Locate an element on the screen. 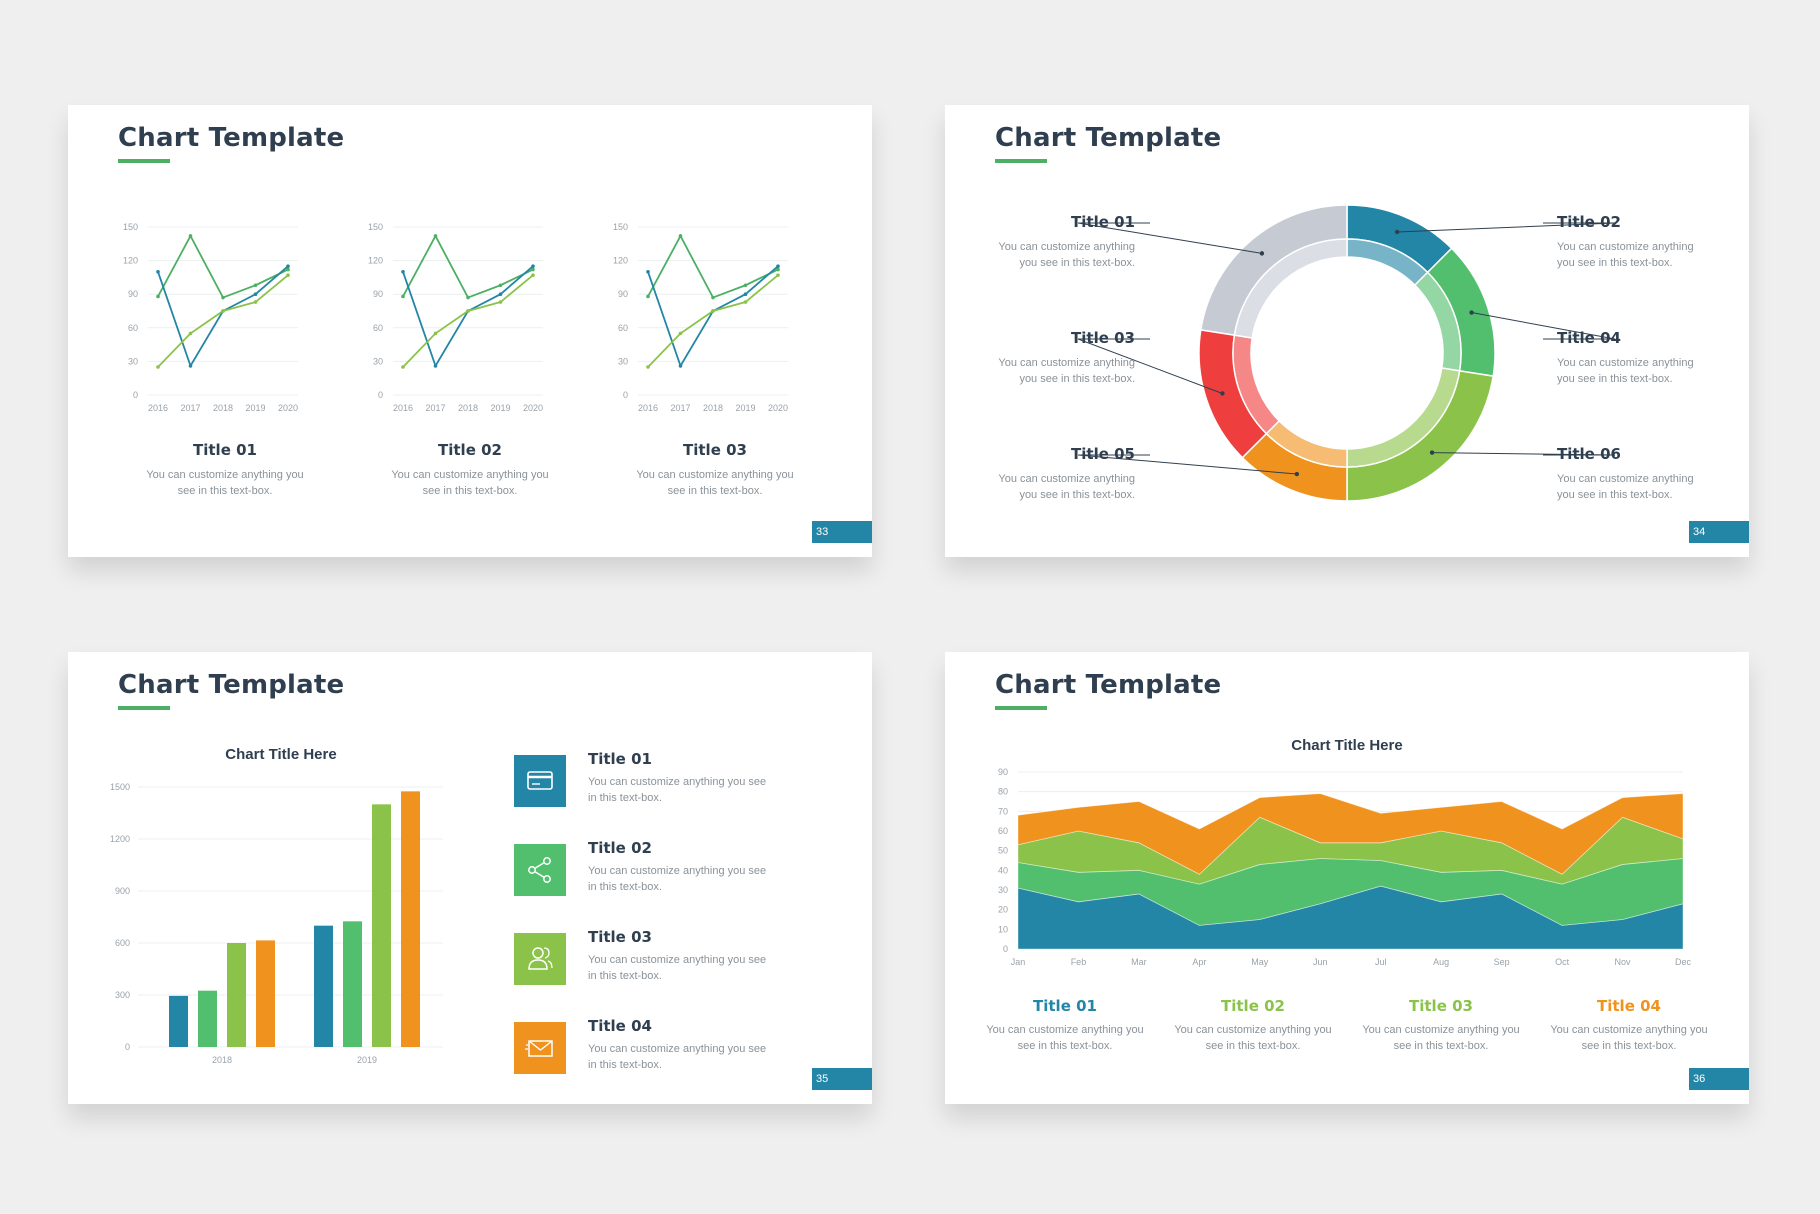  line-chart-3: 0 30 60 90 120 150 2016 2017 2018 2019 2020 is located at coordinates (700, 317).